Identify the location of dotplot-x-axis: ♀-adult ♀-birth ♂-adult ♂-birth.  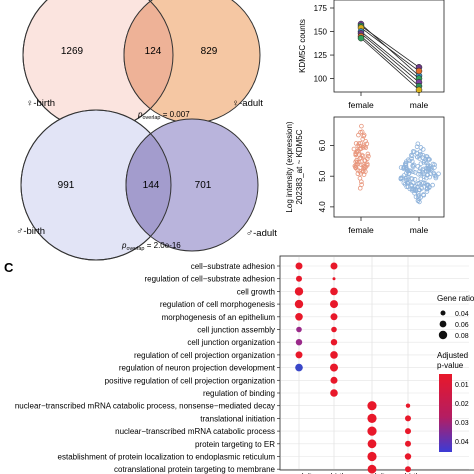
(353, 473).